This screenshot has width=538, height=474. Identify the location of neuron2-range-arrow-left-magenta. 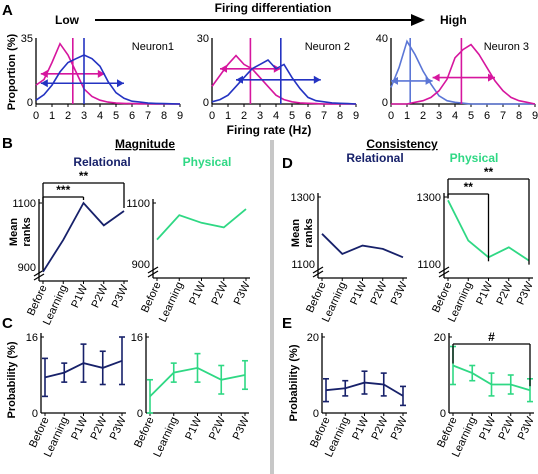
(223, 68).